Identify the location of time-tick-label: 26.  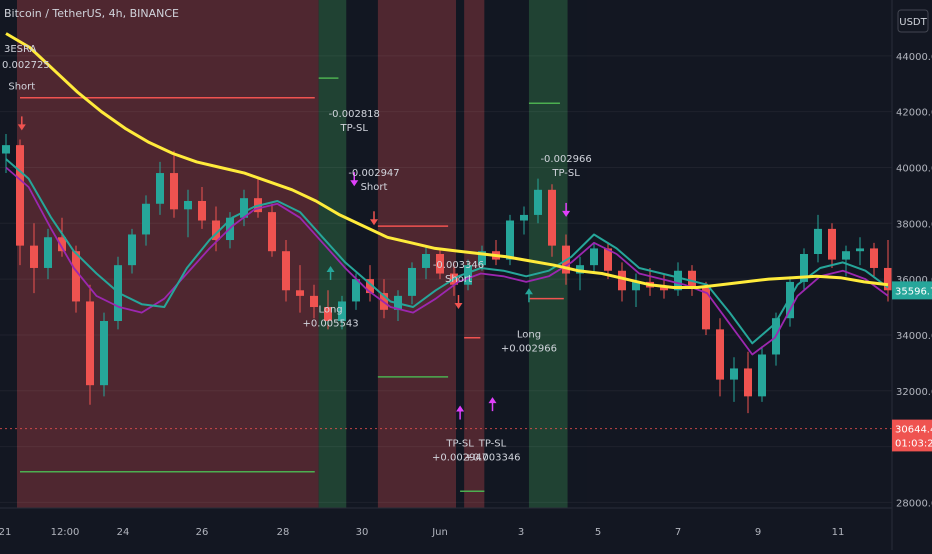
(202, 532).